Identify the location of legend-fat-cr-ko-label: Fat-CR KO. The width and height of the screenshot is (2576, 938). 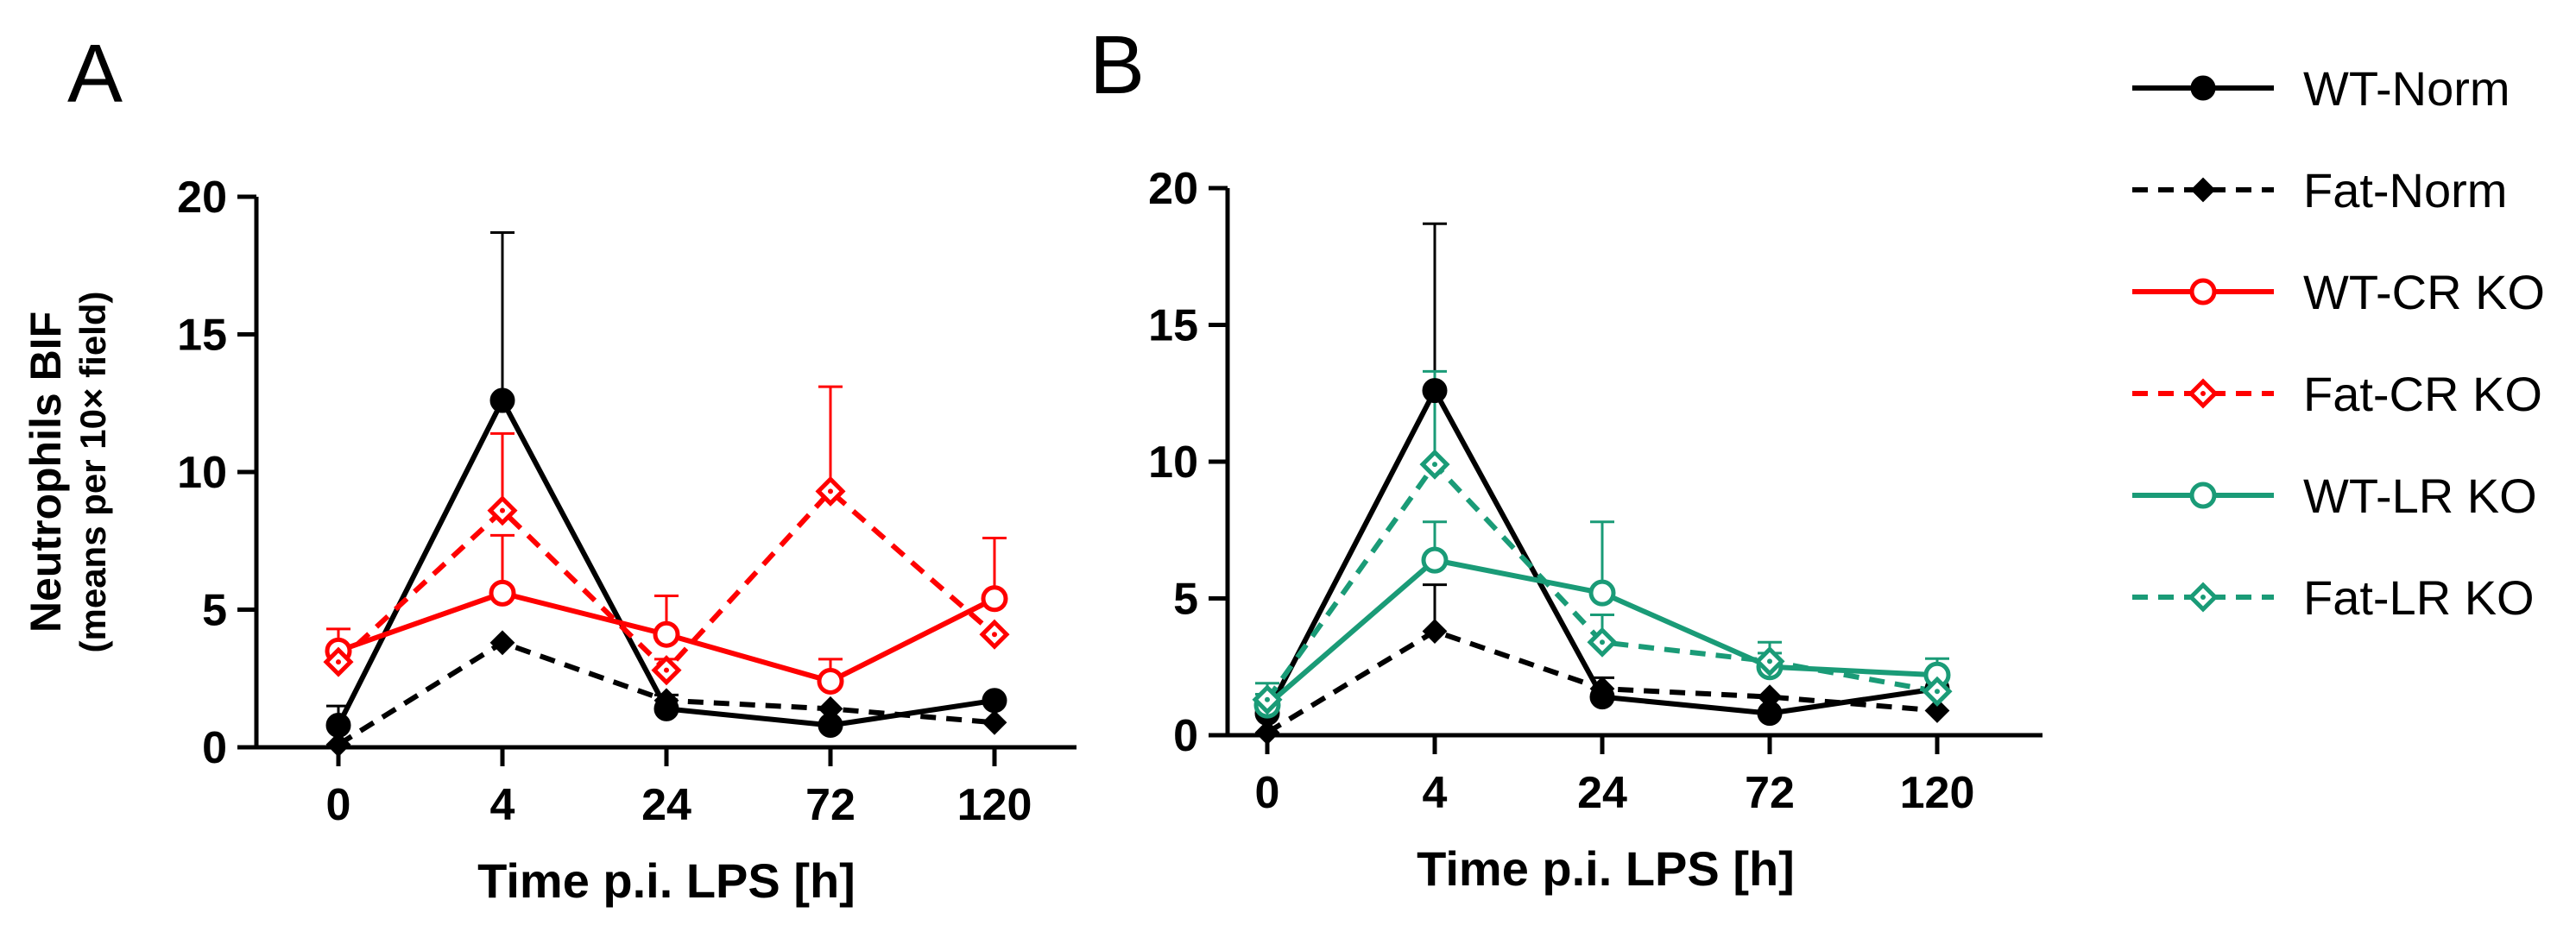
(2422, 394).